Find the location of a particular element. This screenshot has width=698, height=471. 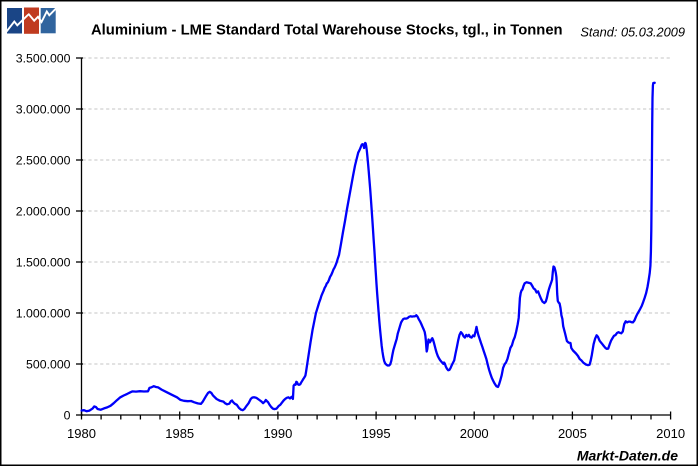

svg-text: 2.500.000 is located at coordinates (43, 161).